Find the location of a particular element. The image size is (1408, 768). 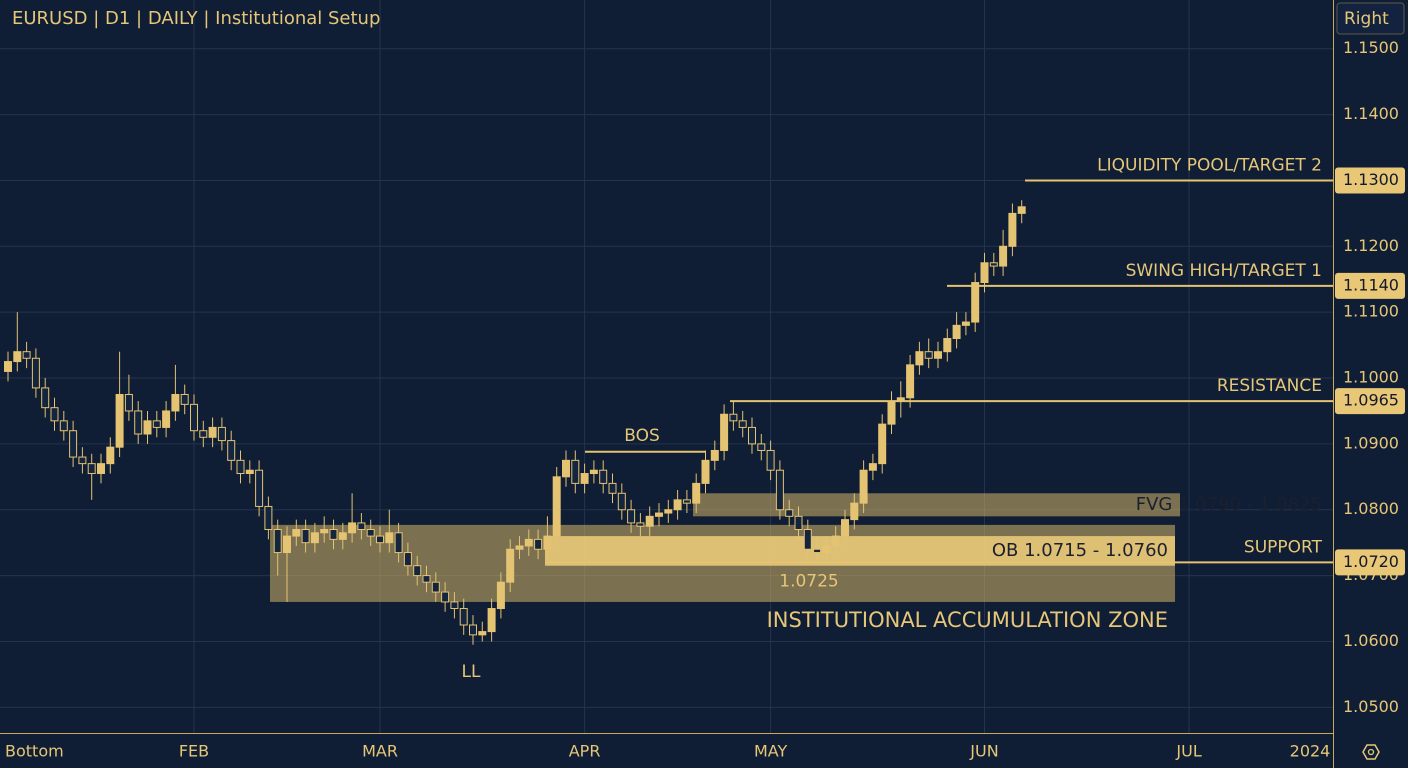

right-button-label: Right is located at coordinates (1366, 19).